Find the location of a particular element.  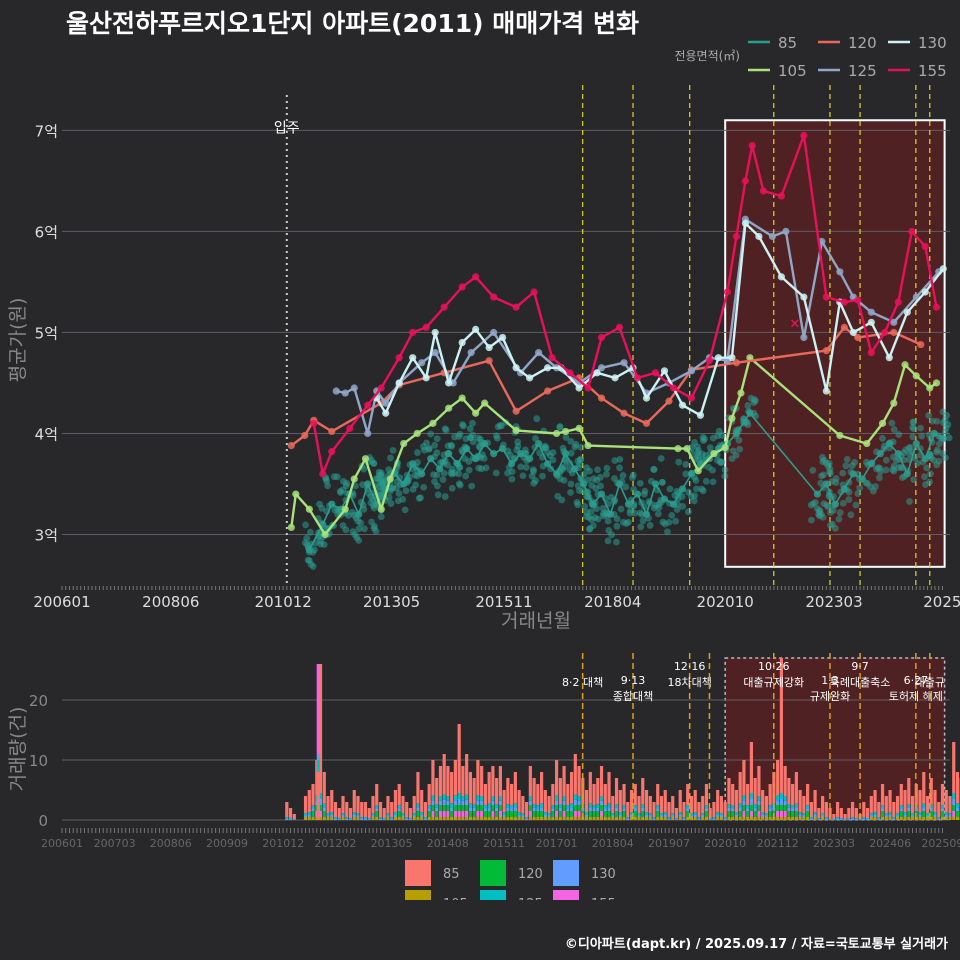

legend-label-130: 130 is located at coordinates (603, 874).